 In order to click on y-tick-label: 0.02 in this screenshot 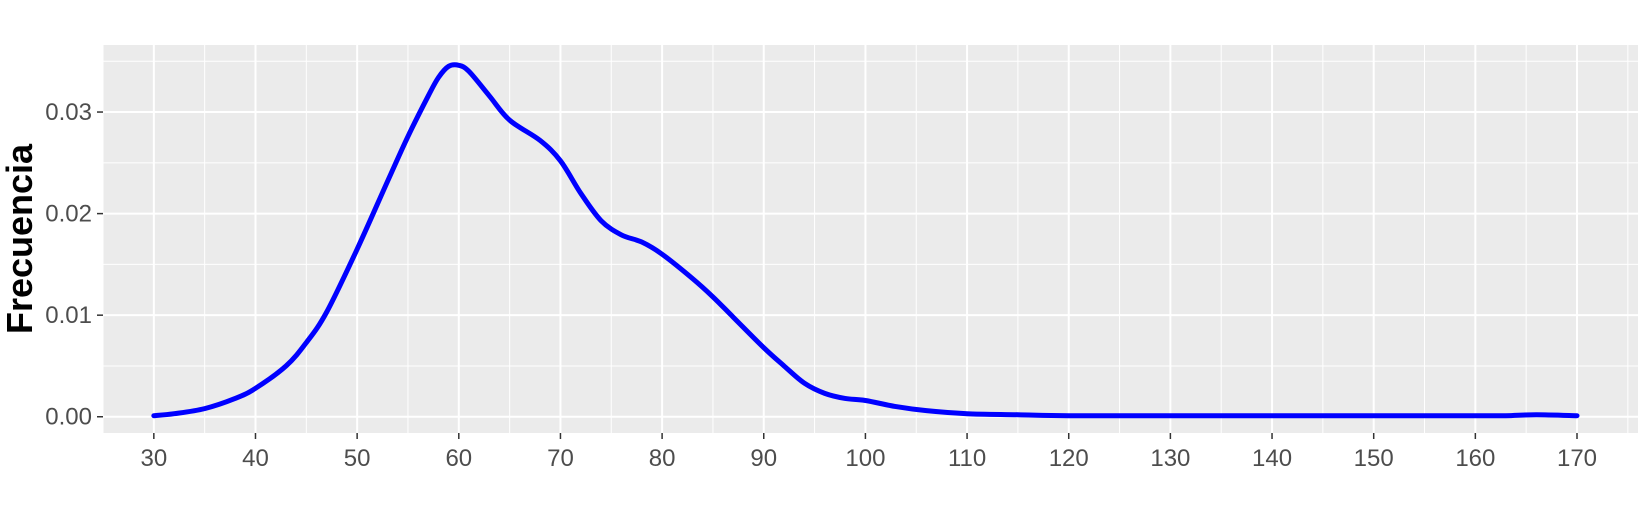, I will do `click(68, 214)`.